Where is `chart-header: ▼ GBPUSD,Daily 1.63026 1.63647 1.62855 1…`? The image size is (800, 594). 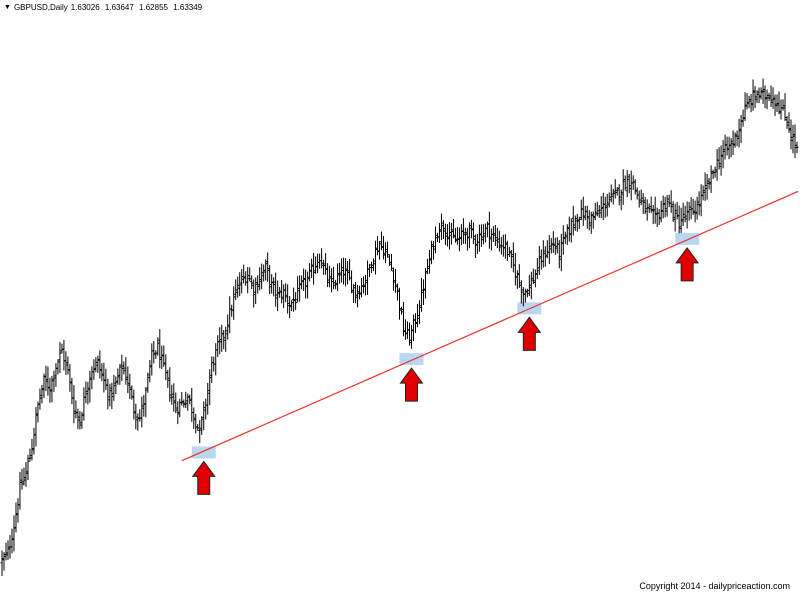
chart-header: ▼ GBPUSD,Daily 1.63026 1.63647 1.62855 1… is located at coordinates (104, 7).